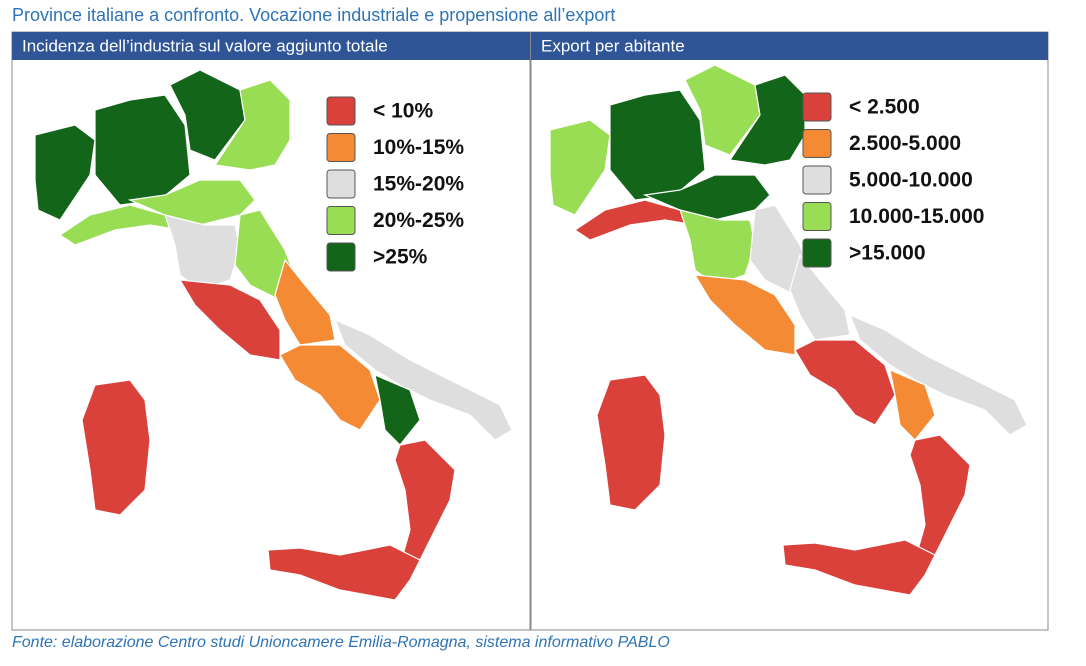 The width and height of the screenshot is (1086, 666). What do you see at coordinates (400, 257) in the screenshot?
I see `legend-label: >25%` at bounding box center [400, 257].